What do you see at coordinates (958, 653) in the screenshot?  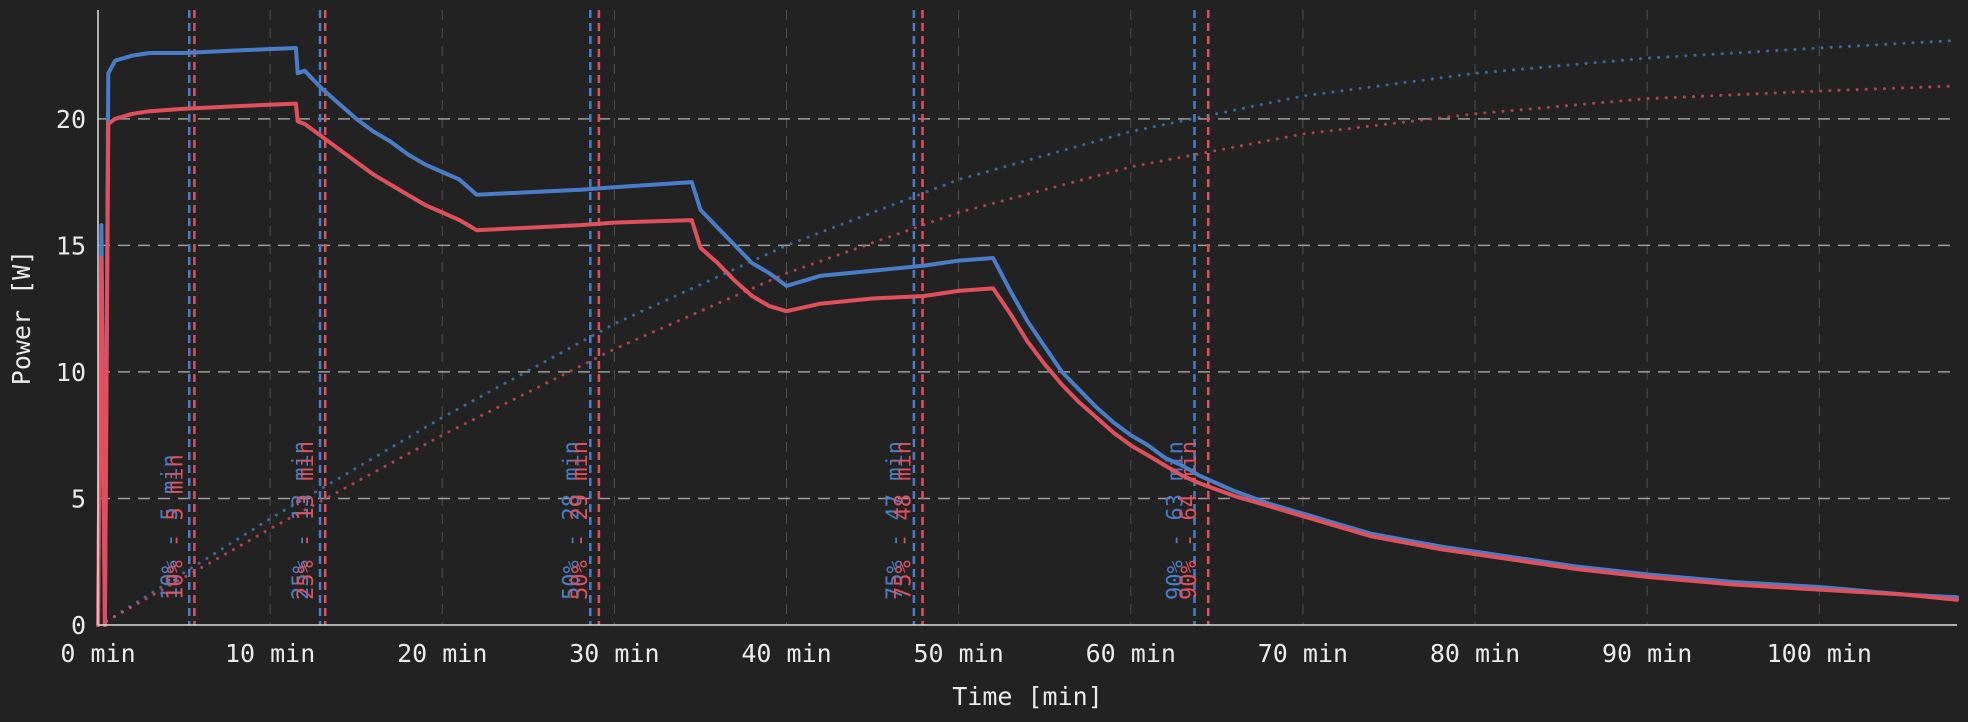 I see `x-tick-label: 50 min` at bounding box center [958, 653].